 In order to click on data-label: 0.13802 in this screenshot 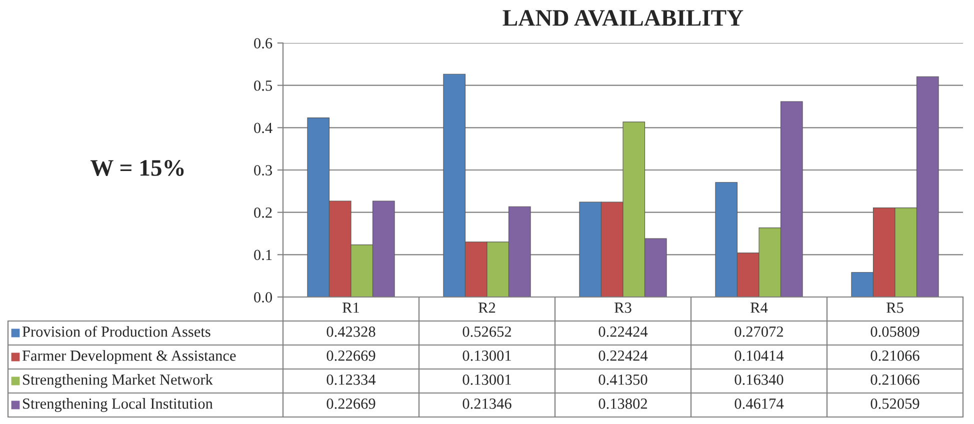, I will do `click(622, 403)`.